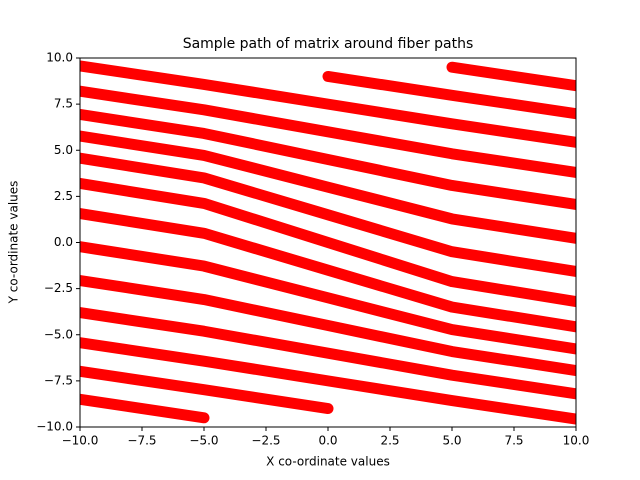 Image resolution: width=640 pixels, height=480 pixels. What do you see at coordinates (58, 288) in the screenshot?
I see `y-tick-label: −2.5` at bounding box center [58, 288].